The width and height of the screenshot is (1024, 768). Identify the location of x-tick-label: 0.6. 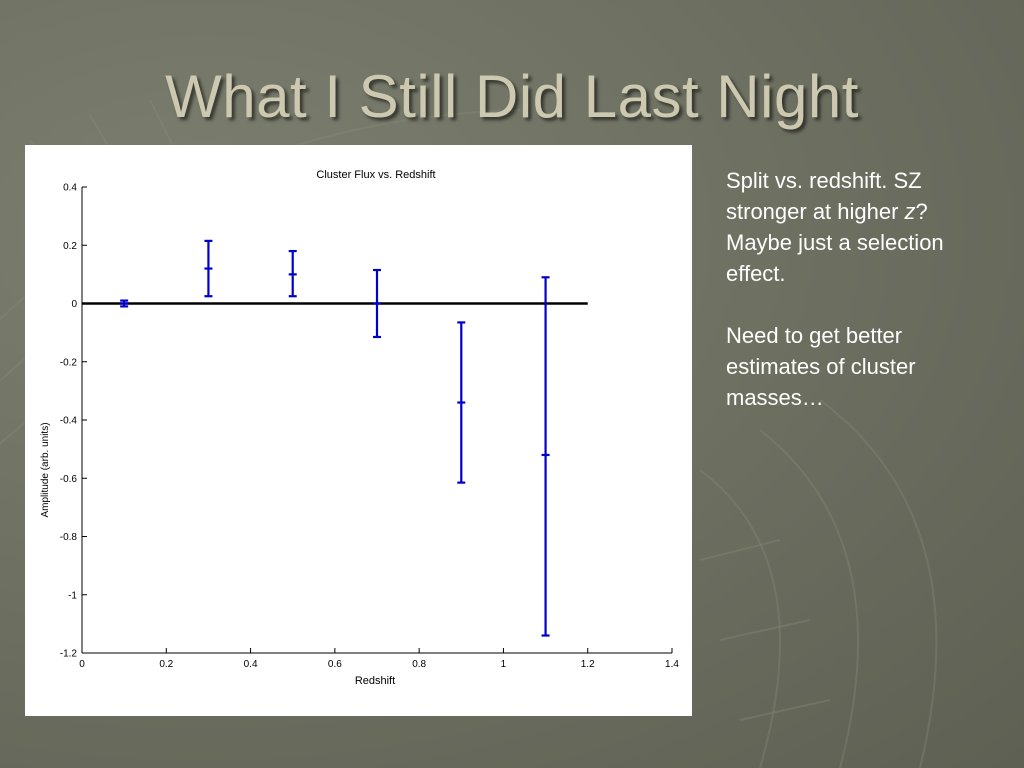
(335, 664).